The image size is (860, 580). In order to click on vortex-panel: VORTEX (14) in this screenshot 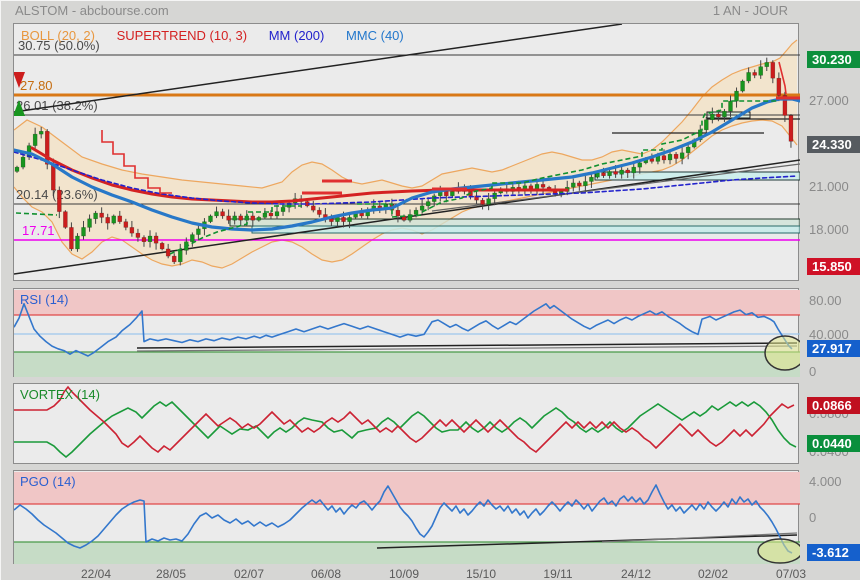, I will do `click(406, 423)`.